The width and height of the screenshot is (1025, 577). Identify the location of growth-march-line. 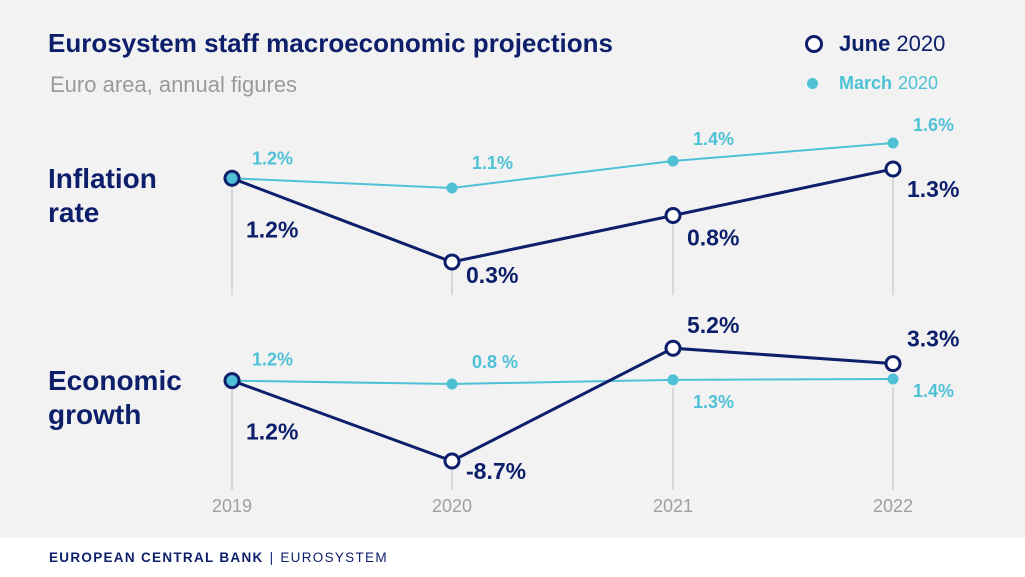
(562, 382).